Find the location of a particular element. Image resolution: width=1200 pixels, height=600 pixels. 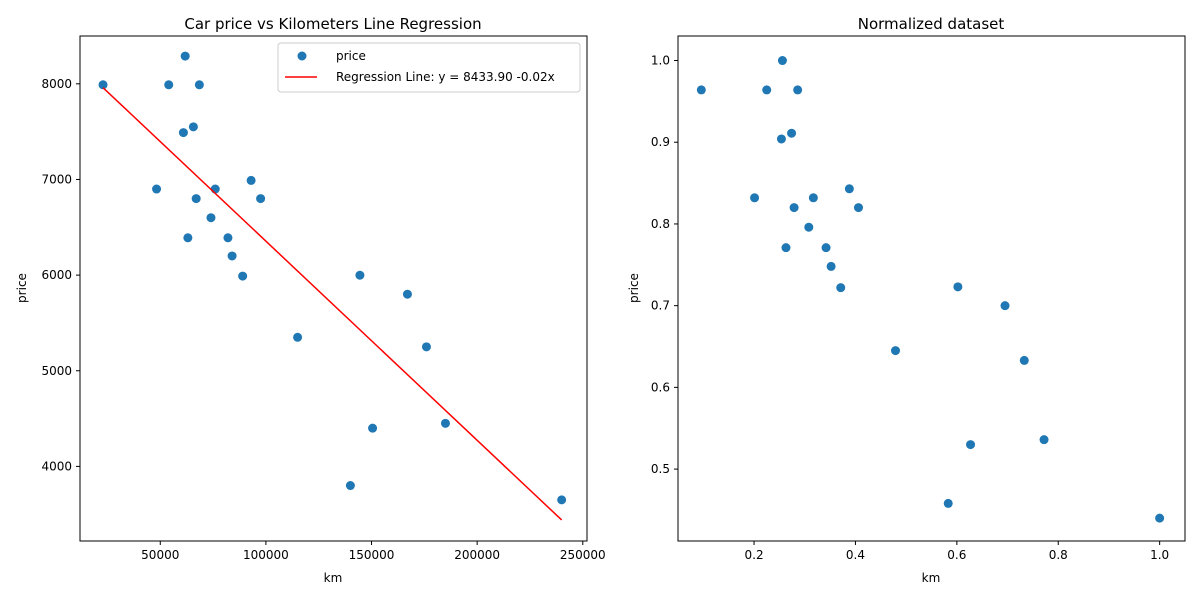

y-tick-label: 6000 is located at coordinates (56, 275).